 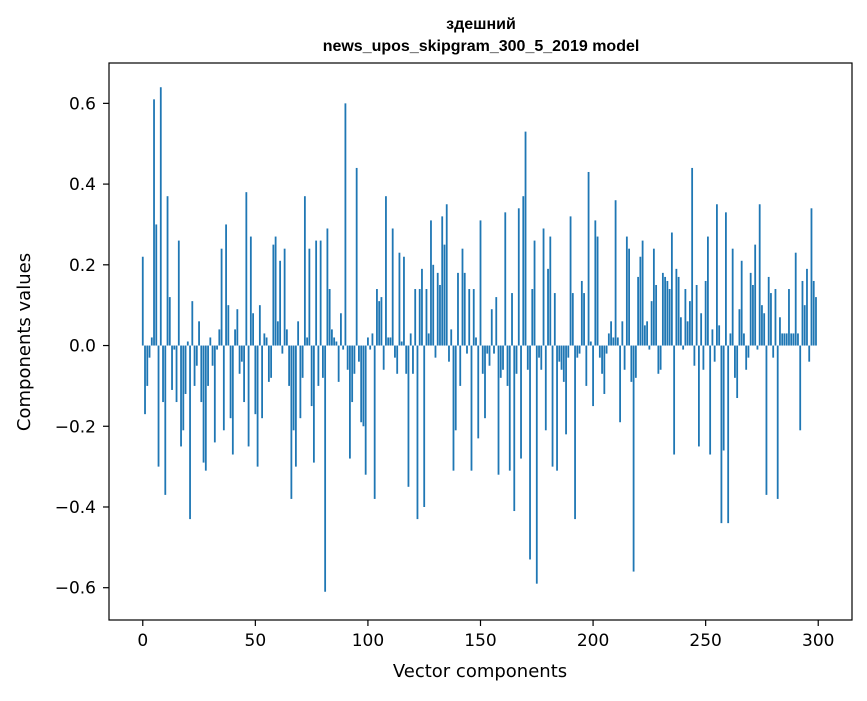 I want to click on x-tick-label: 250, so click(x=705, y=641).